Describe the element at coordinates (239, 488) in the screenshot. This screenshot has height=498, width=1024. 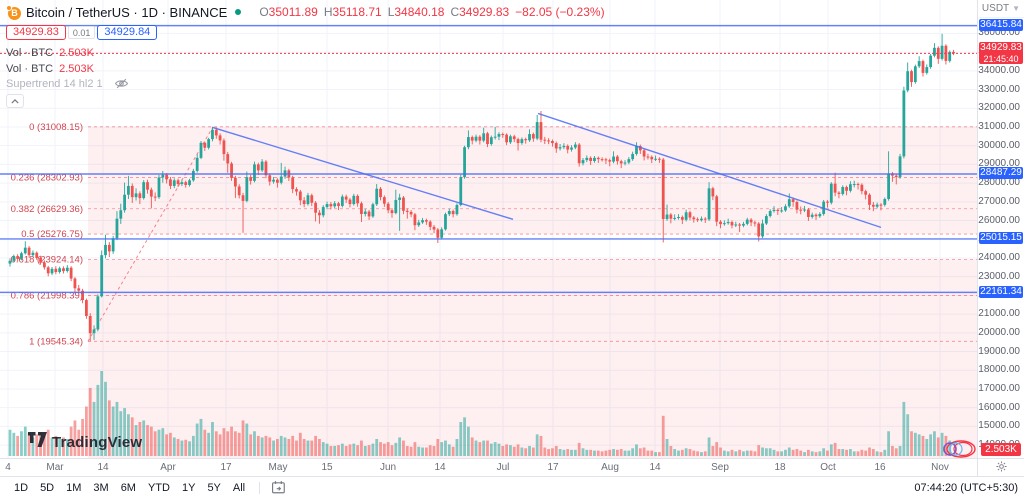
I see `range-button-all: All` at that location.